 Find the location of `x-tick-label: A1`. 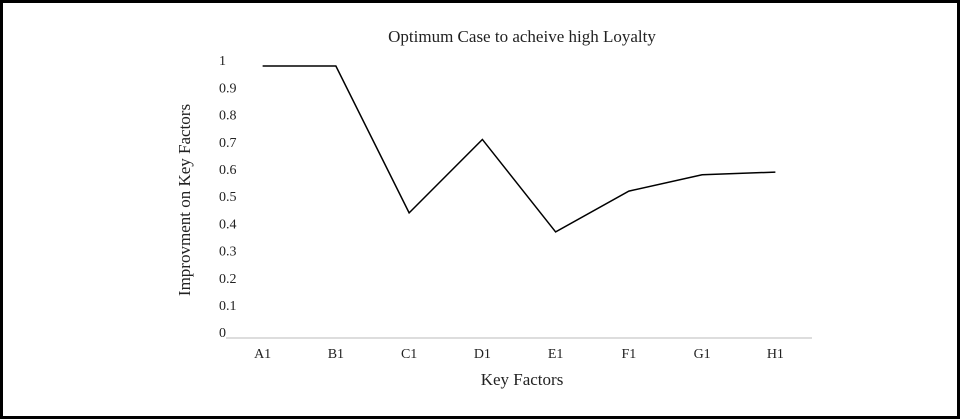

x-tick-label: A1 is located at coordinates (262, 354).